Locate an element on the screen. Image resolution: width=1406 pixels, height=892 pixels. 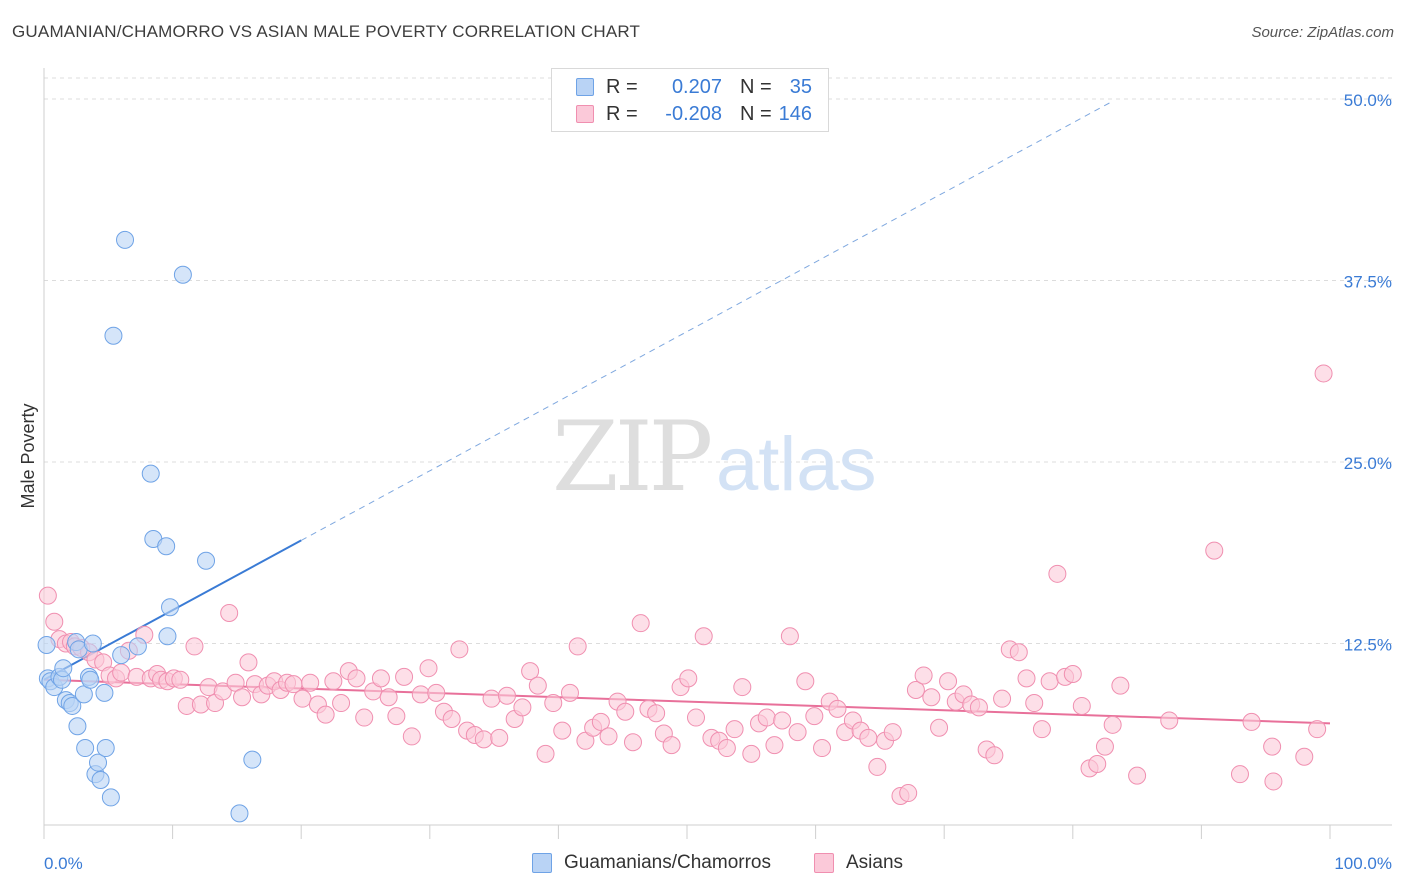
legend-swatch-asian is located at coordinates (585, 114).